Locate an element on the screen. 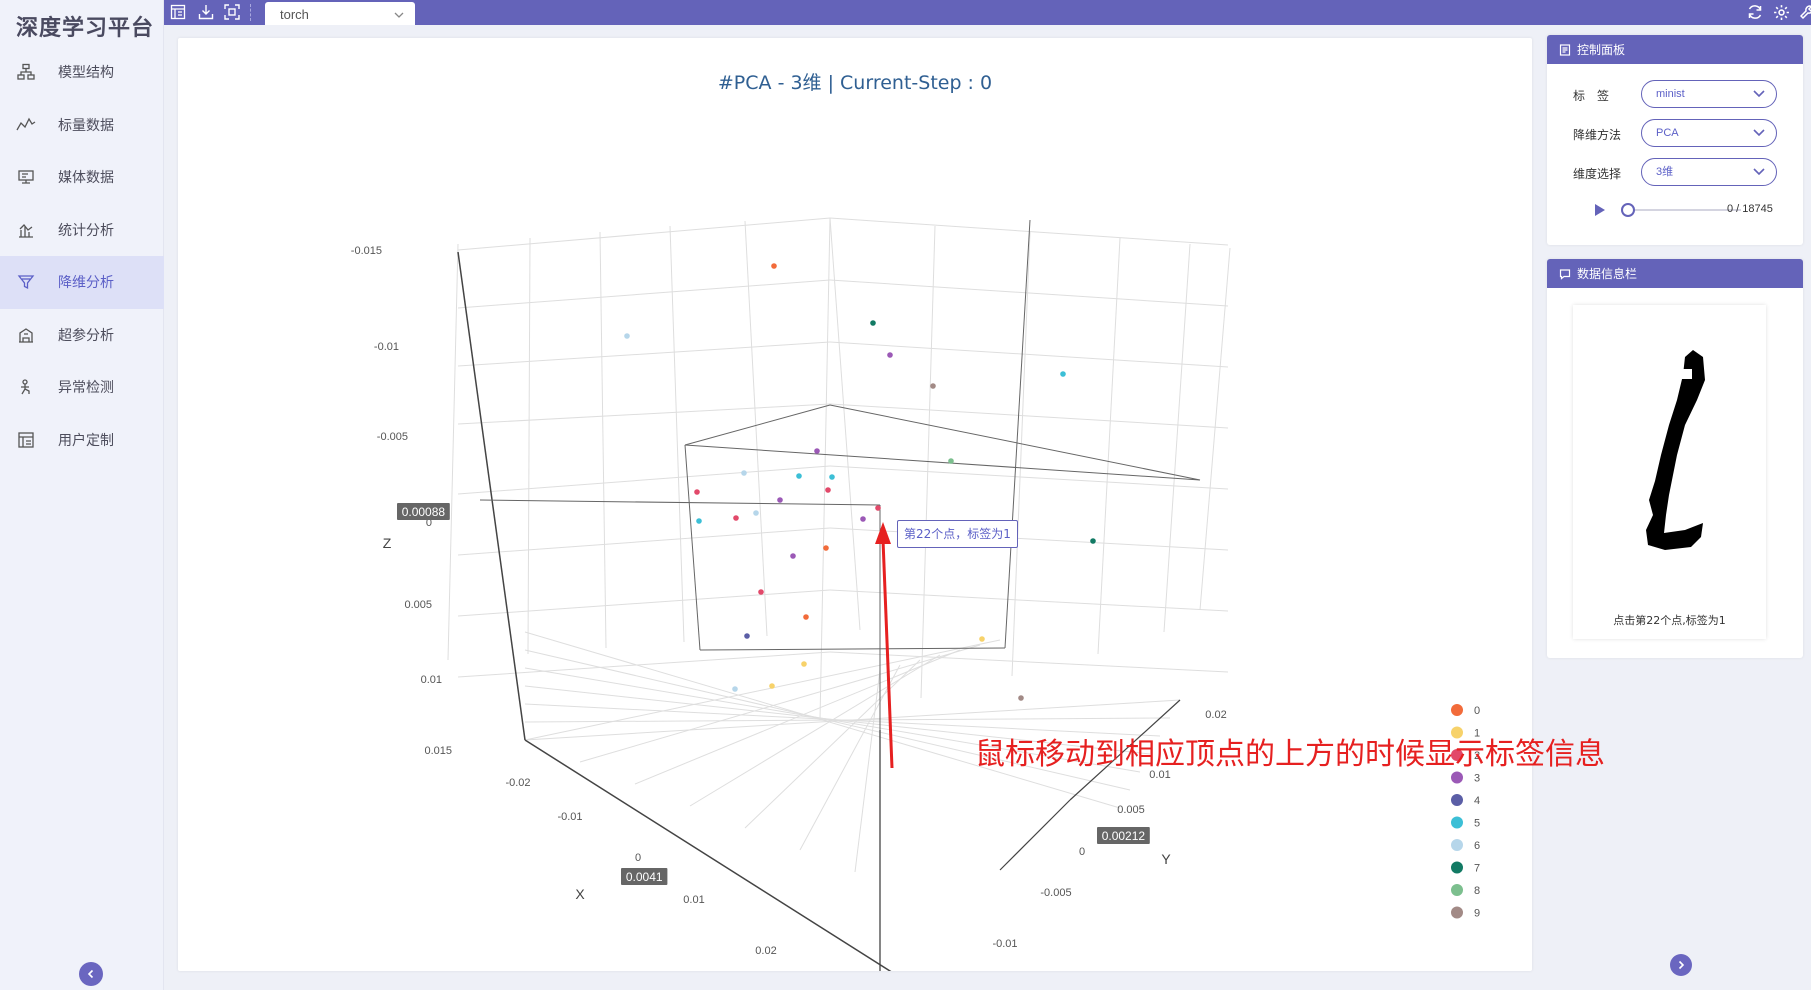 Image resolution: width=1811 pixels, height=990 pixels. step-slider-track is located at coordinates (1684, 210).